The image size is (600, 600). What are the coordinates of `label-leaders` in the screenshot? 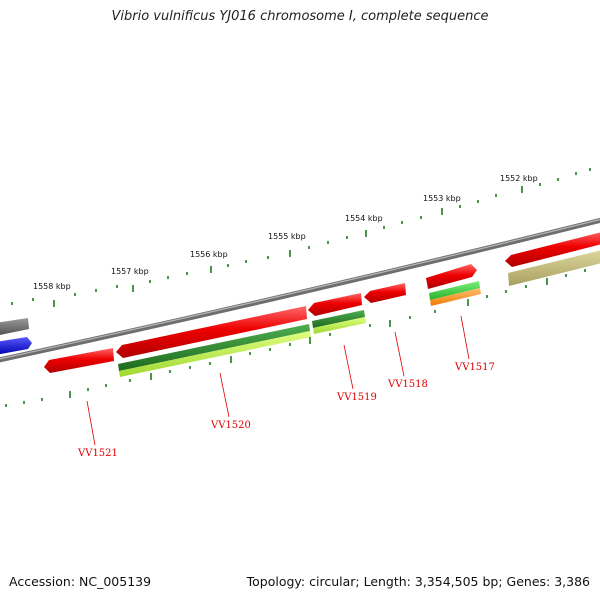 It's located at (278, 380).